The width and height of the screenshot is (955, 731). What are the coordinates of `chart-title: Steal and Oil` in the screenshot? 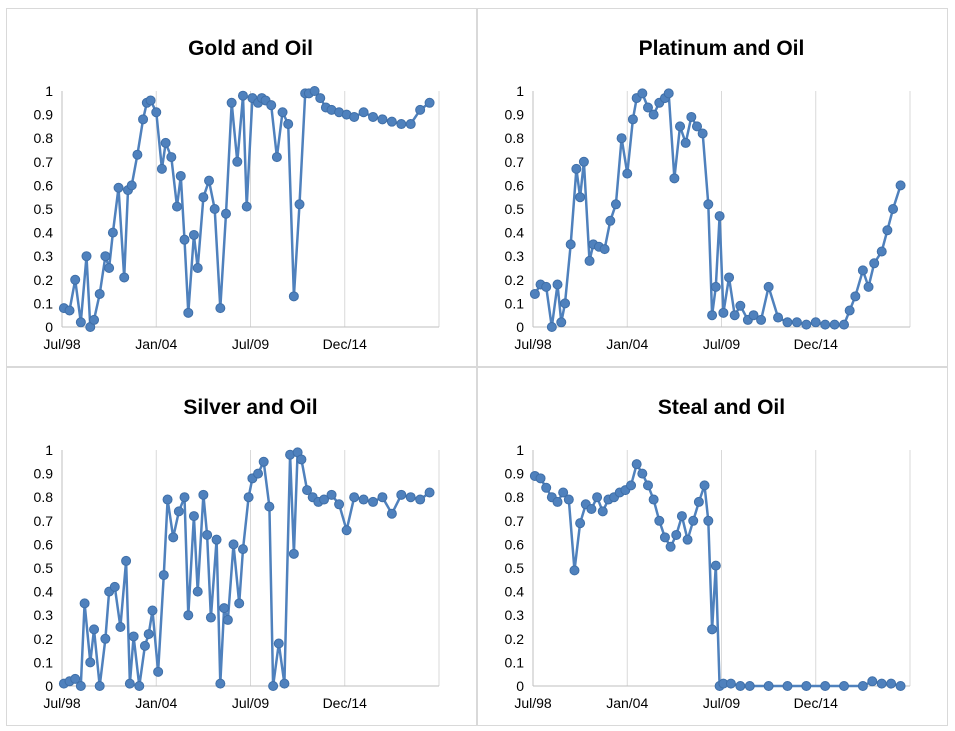 It's located at (721, 407).